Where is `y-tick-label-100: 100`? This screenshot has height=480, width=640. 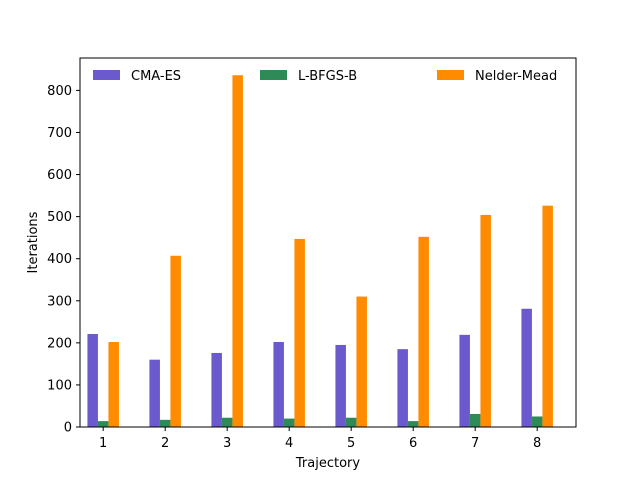 y-tick-label-100: 100 is located at coordinates (59, 385).